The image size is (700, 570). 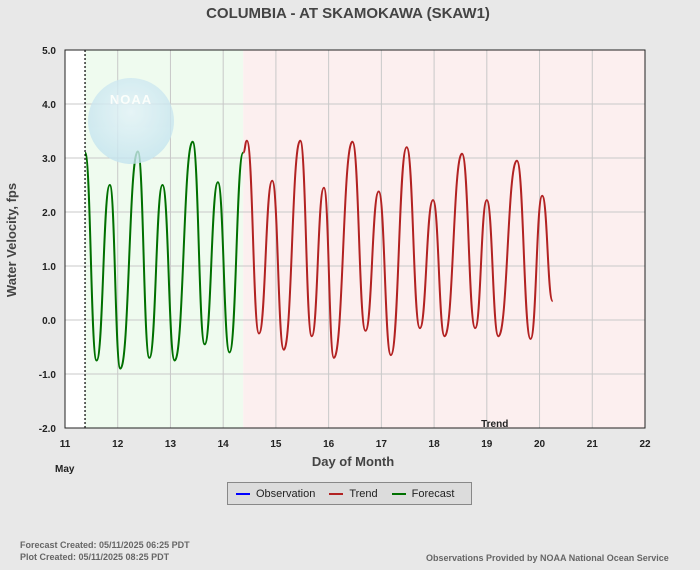 I want to click on x-tick-label: 13, so click(x=171, y=444).